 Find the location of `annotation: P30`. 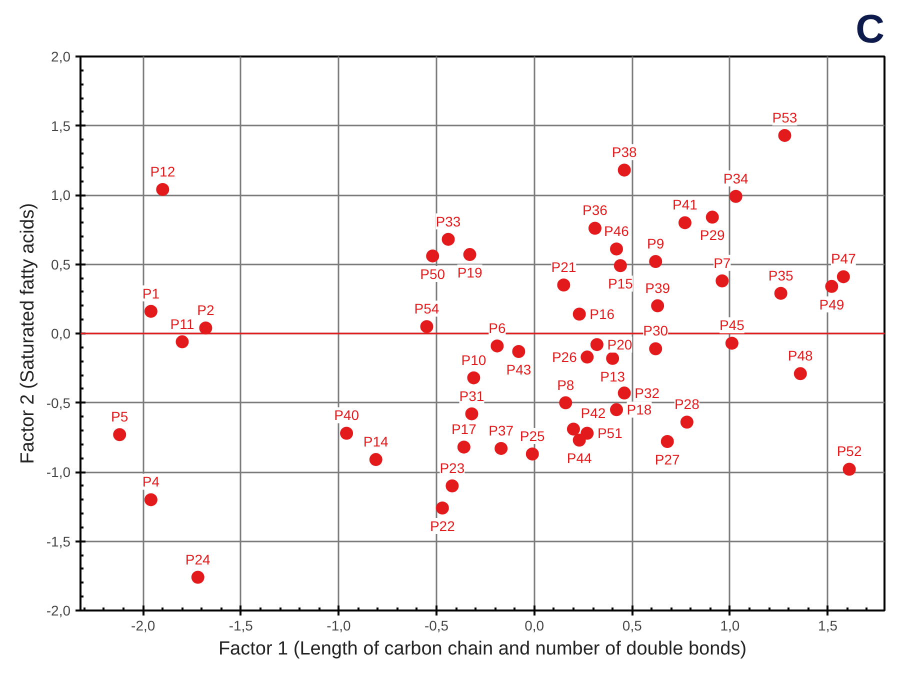

annotation: P30 is located at coordinates (655, 330).